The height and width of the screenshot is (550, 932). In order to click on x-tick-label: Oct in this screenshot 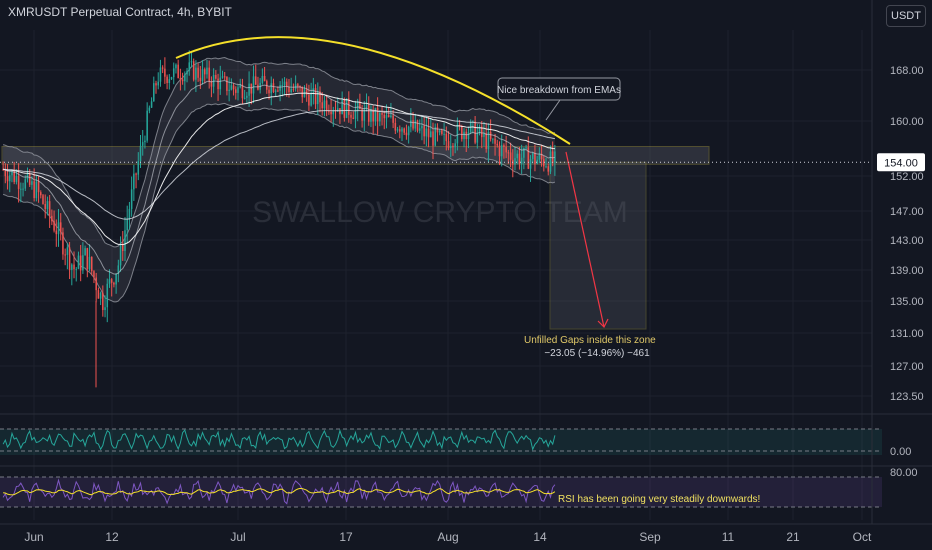, I will do `click(862, 537)`.